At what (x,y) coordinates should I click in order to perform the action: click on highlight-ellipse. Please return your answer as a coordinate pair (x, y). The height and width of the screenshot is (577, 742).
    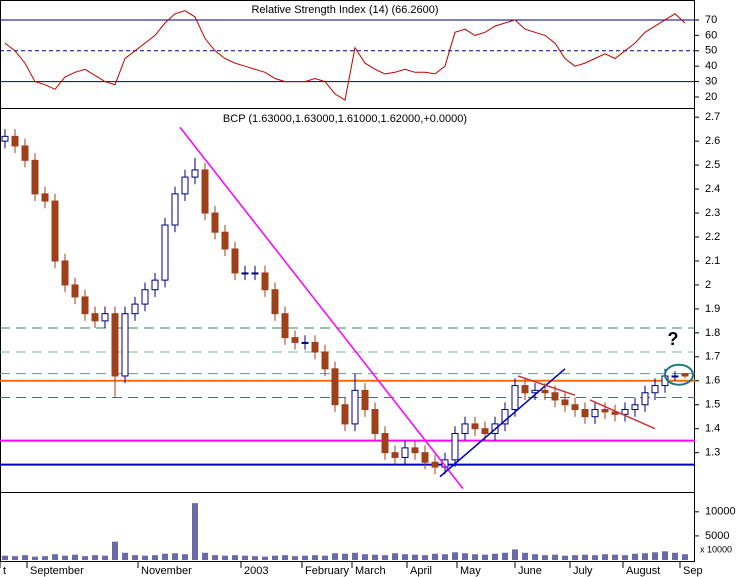
    Looking at the image, I should click on (679, 374).